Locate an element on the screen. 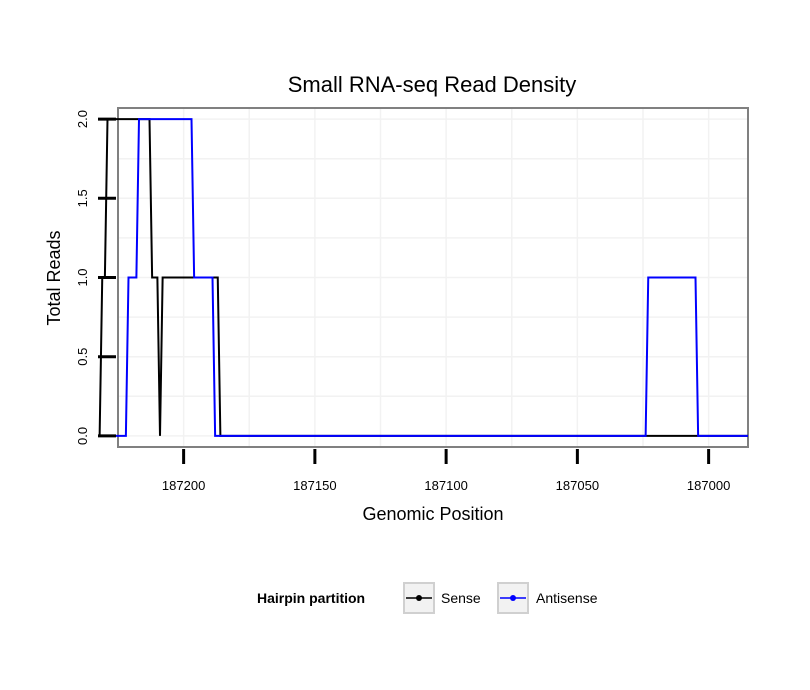 This screenshot has width=810, height=690. chart-title: Small RNA-seq Read Density is located at coordinates (432, 84).